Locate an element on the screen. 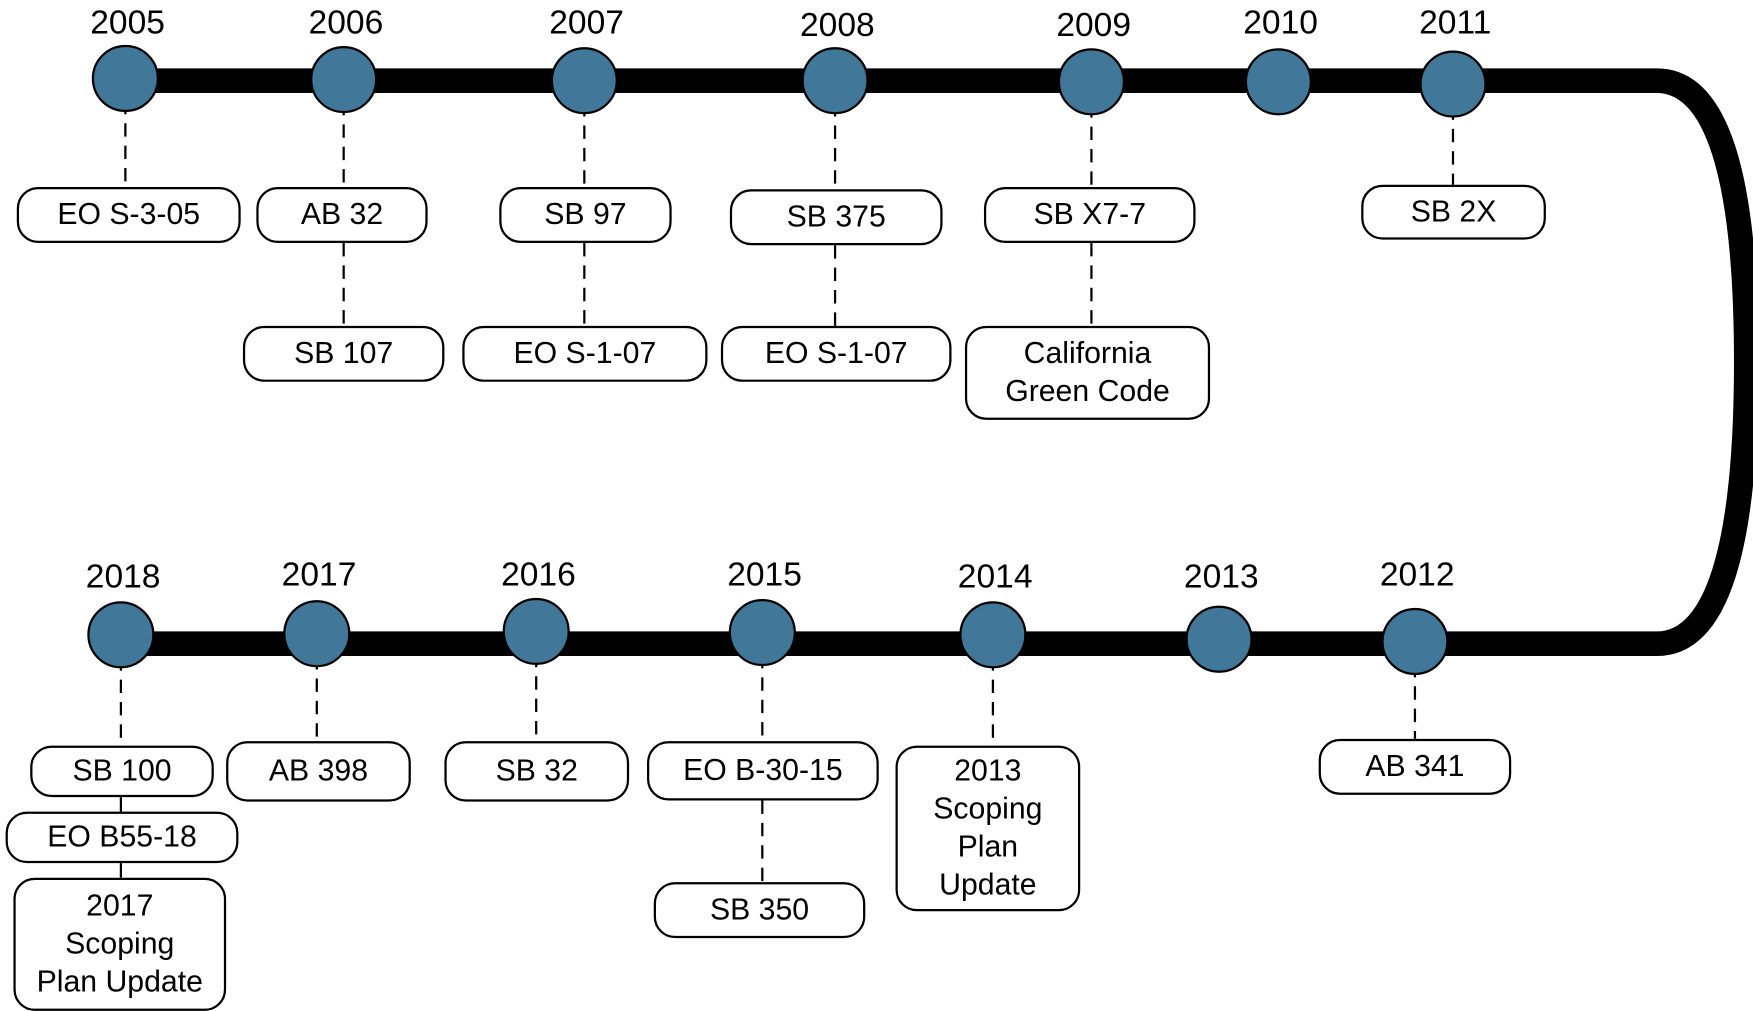  event-label: SB 375 is located at coordinates (836, 216).